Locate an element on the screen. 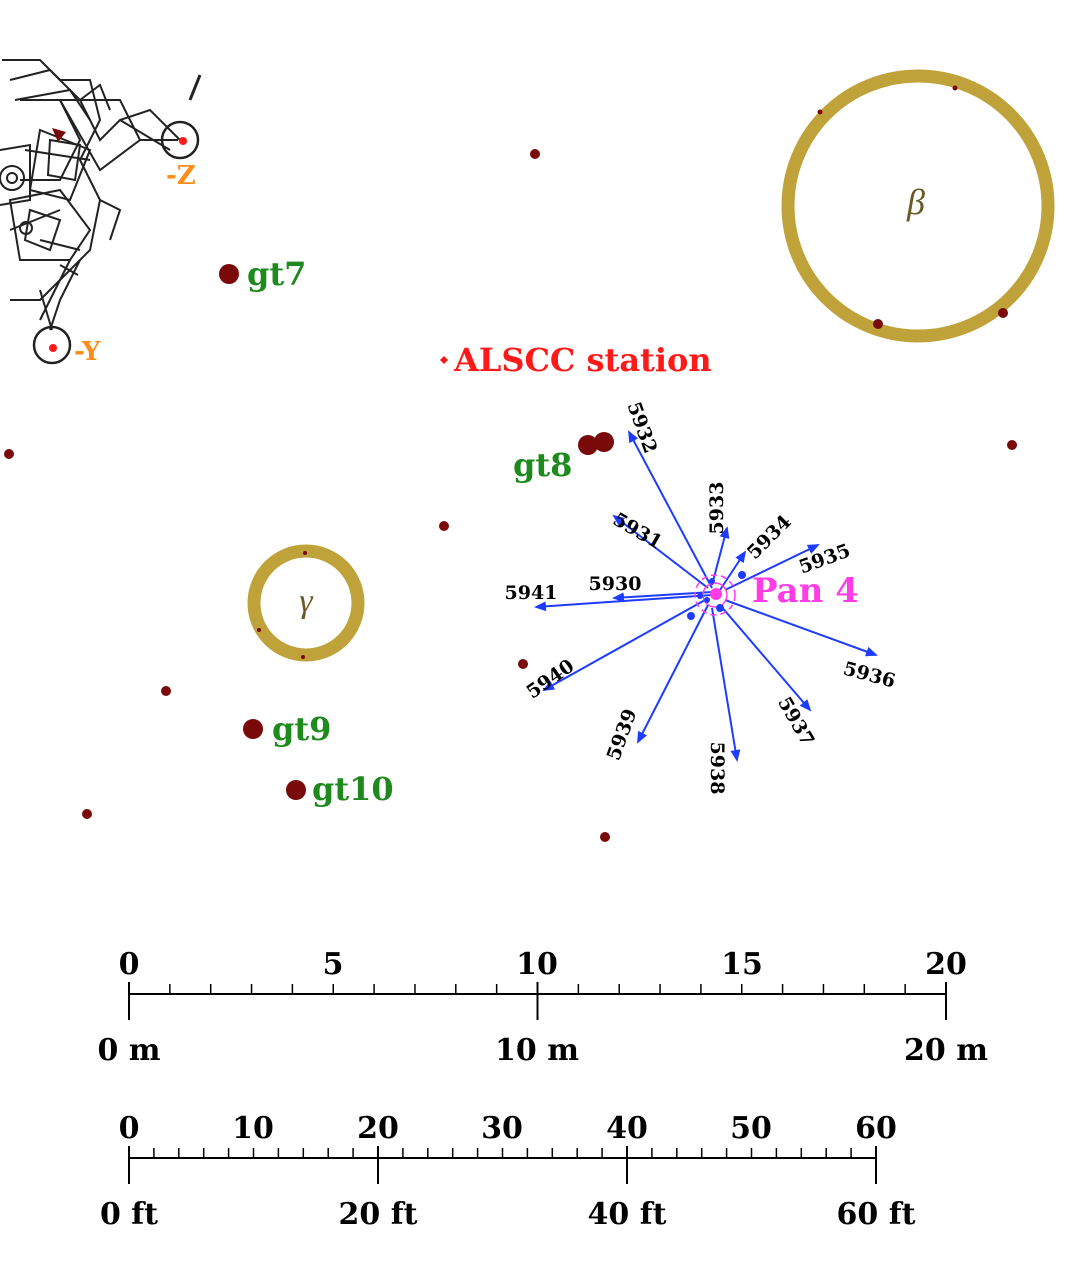 This screenshot has width=1069, height=1267. crater-gamma-ring is located at coordinates (306, 603).